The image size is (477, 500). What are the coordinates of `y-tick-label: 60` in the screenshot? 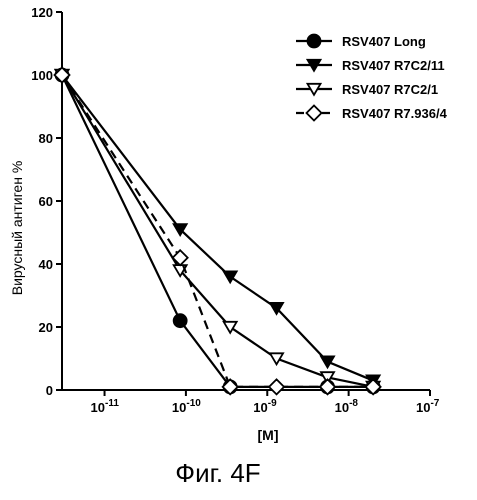 It's located at (46, 201).